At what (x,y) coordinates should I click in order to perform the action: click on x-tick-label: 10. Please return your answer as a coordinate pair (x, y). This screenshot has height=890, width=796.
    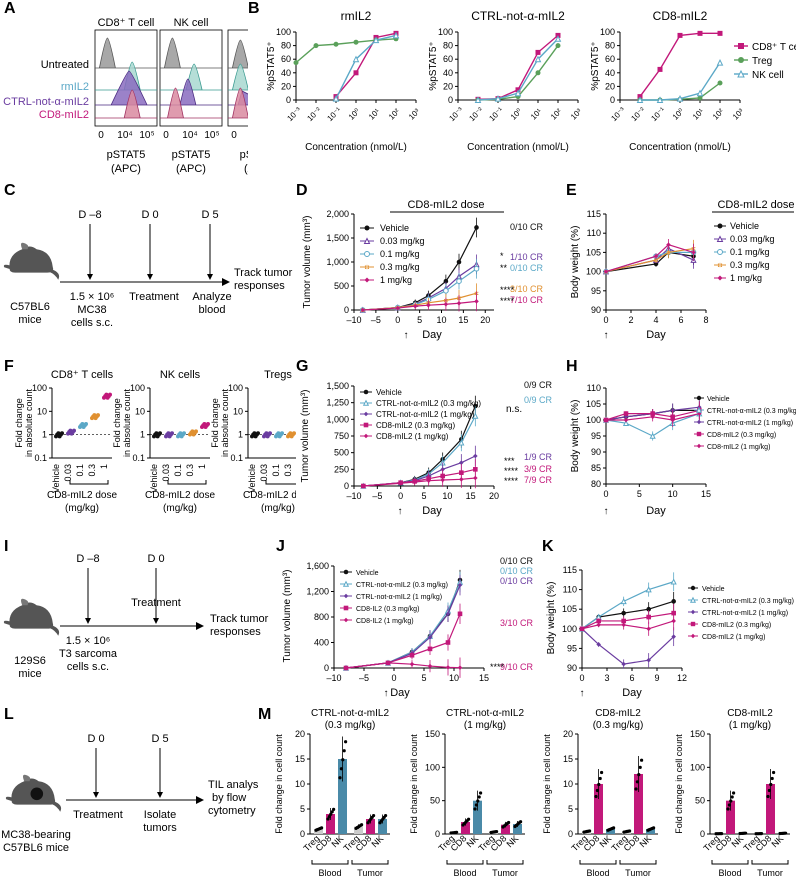
    Looking at the image, I should click on (447, 496).